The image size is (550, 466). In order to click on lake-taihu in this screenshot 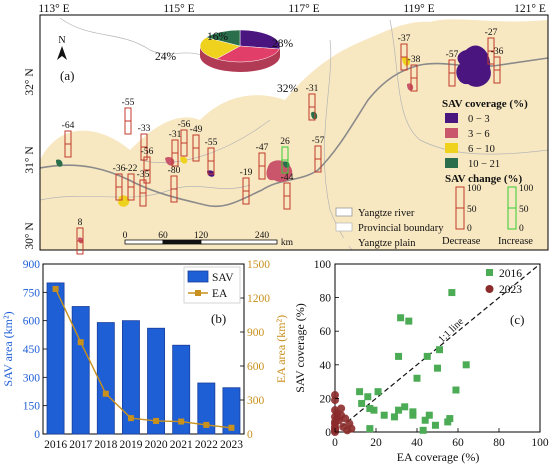, I will do `click(473, 66)`.